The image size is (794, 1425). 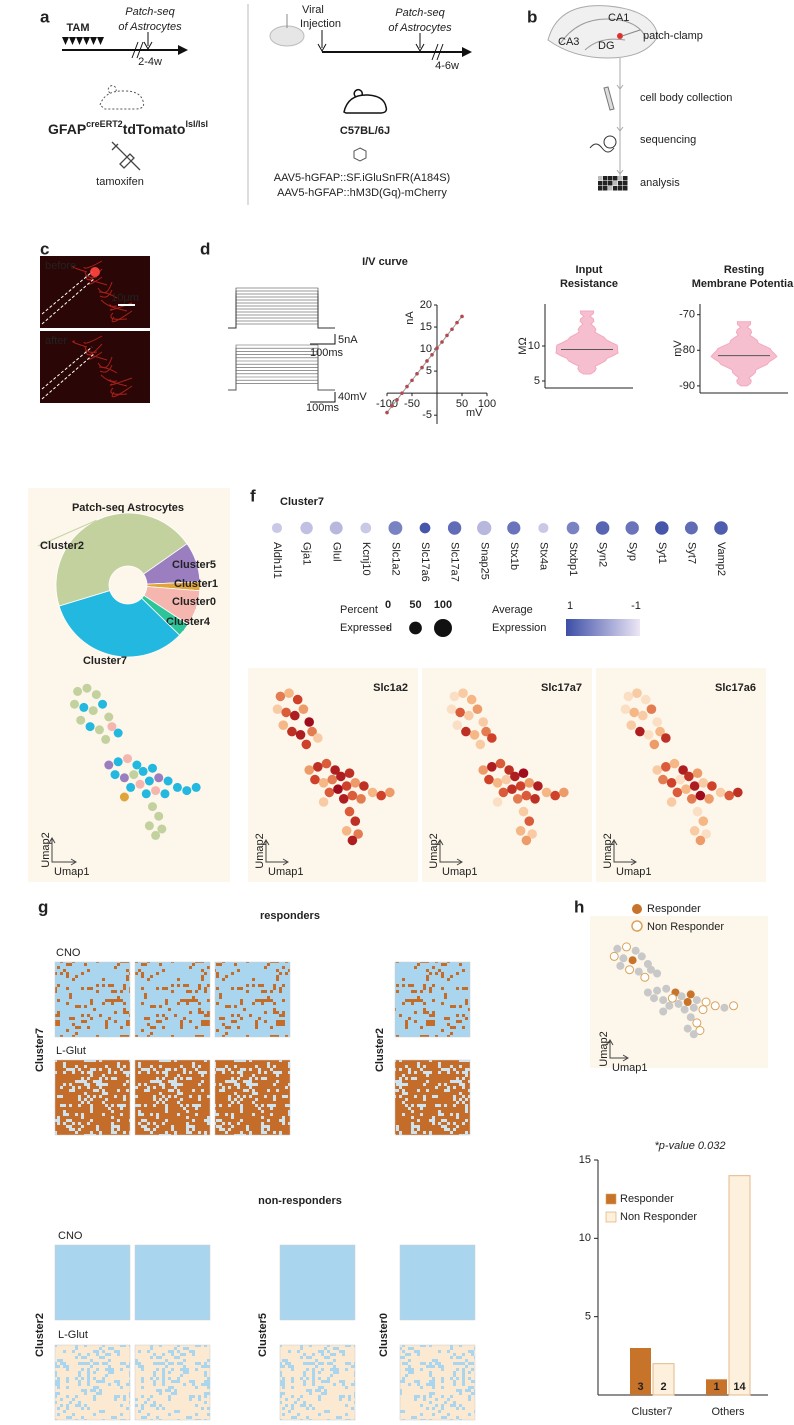 I want to click on cluster-label: Cluster0, so click(x=384, y=1335).